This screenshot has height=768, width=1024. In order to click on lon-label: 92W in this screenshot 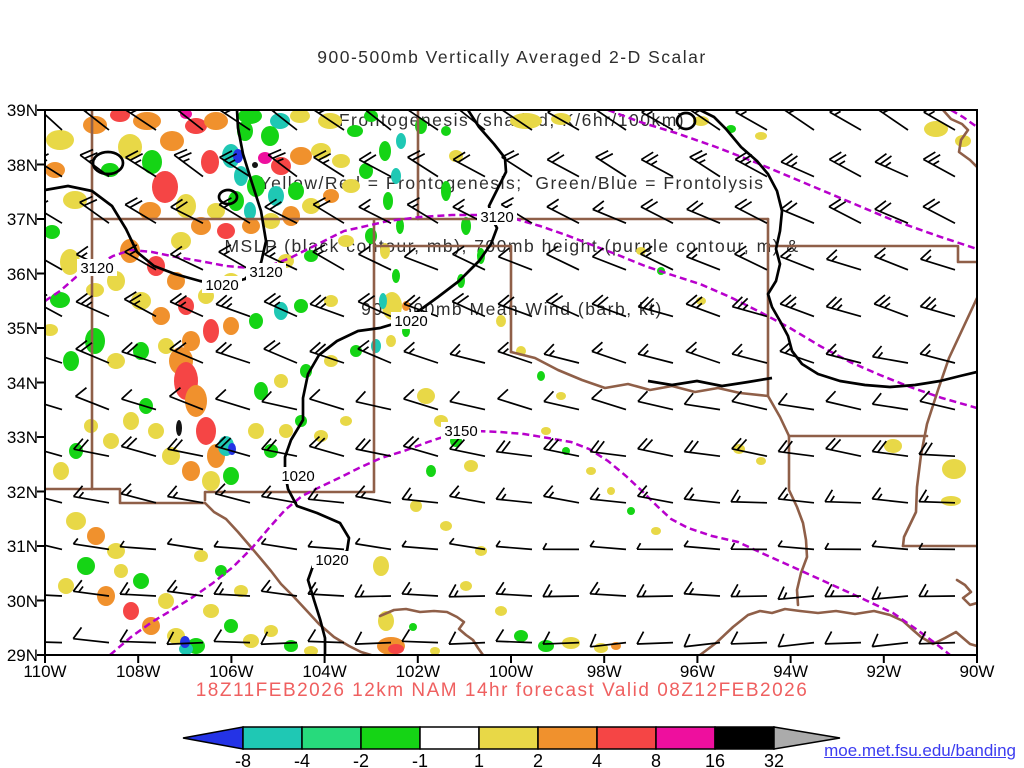, I will do `click(884, 671)`.